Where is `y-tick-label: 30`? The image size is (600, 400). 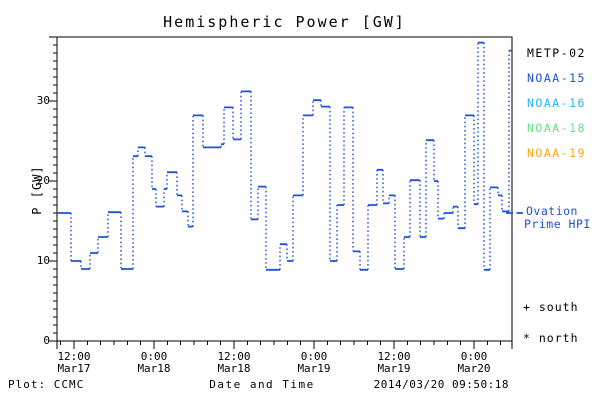 y-tick-label: 30 is located at coordinates (43, 100).